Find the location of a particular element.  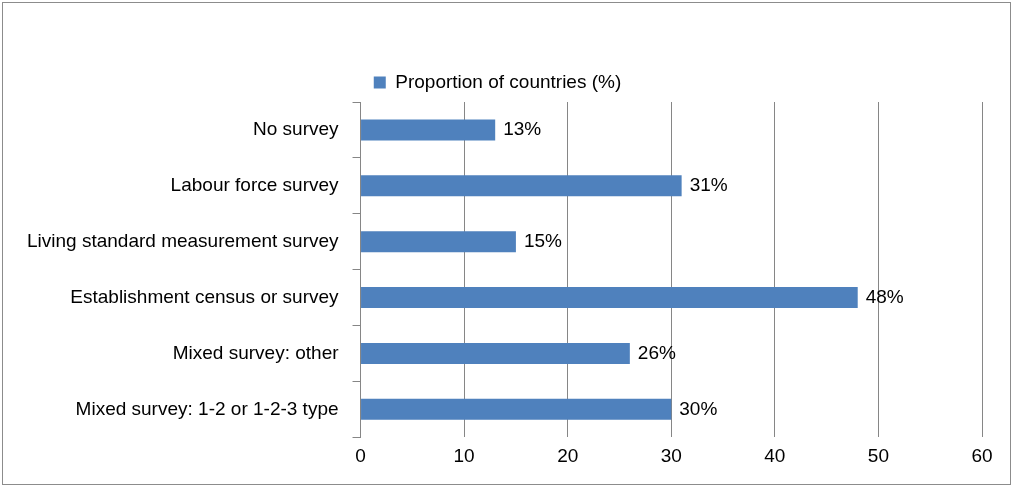

data-label: 26% is located at coordinates (656, 352).